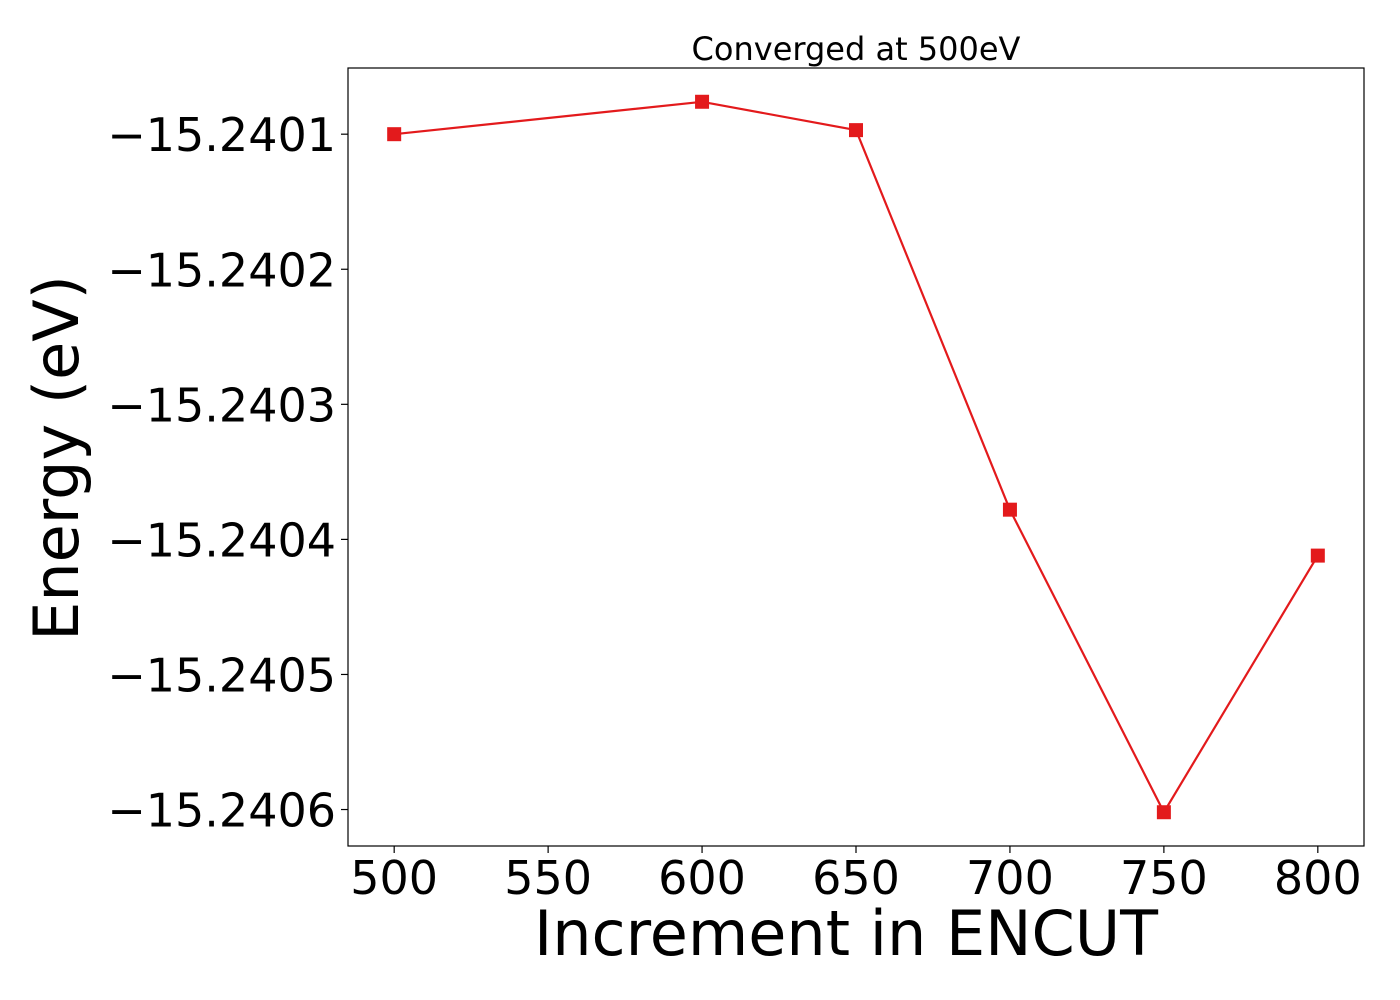 Image resolution: width=1400 pixels, height=1000 pixels. What do you see at coordinates (702, 878) in the screenshot?
I see `x-tick-label: 600` at bounding box center [702, 878].